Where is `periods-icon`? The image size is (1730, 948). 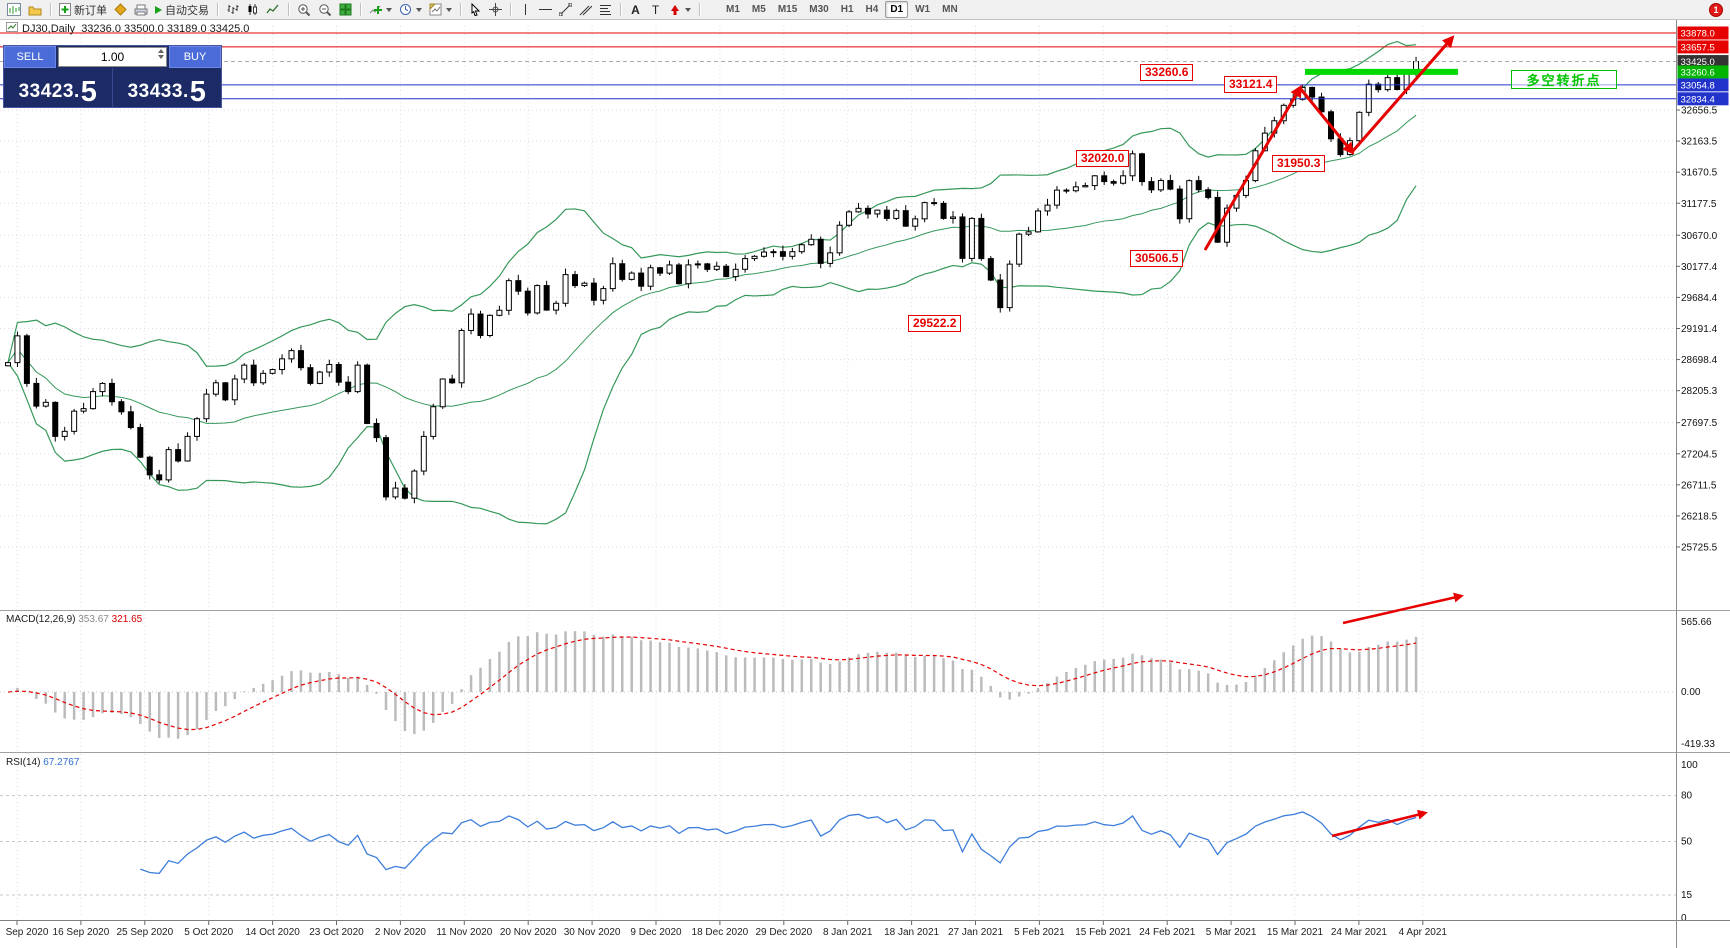
periods-icon is located at coordinates (405, 9).